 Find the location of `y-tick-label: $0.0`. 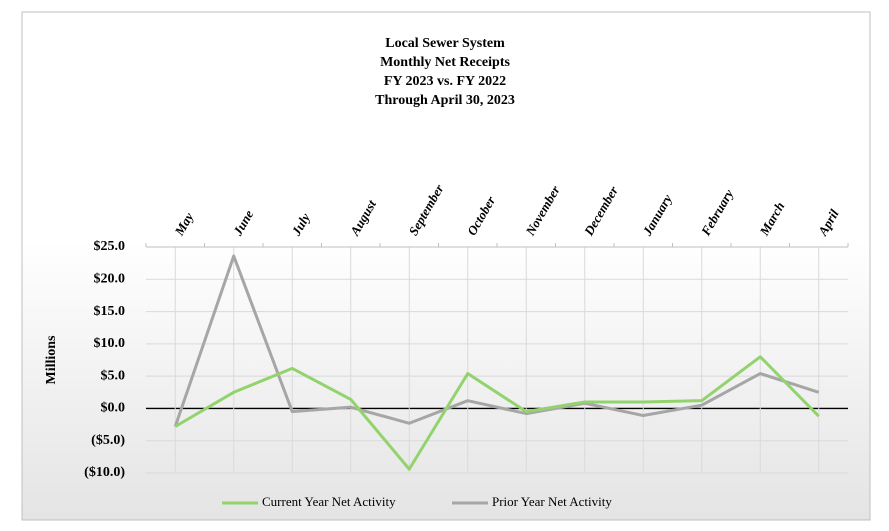

y-tick-label: $0.0 is located at coordinates (113, 408).